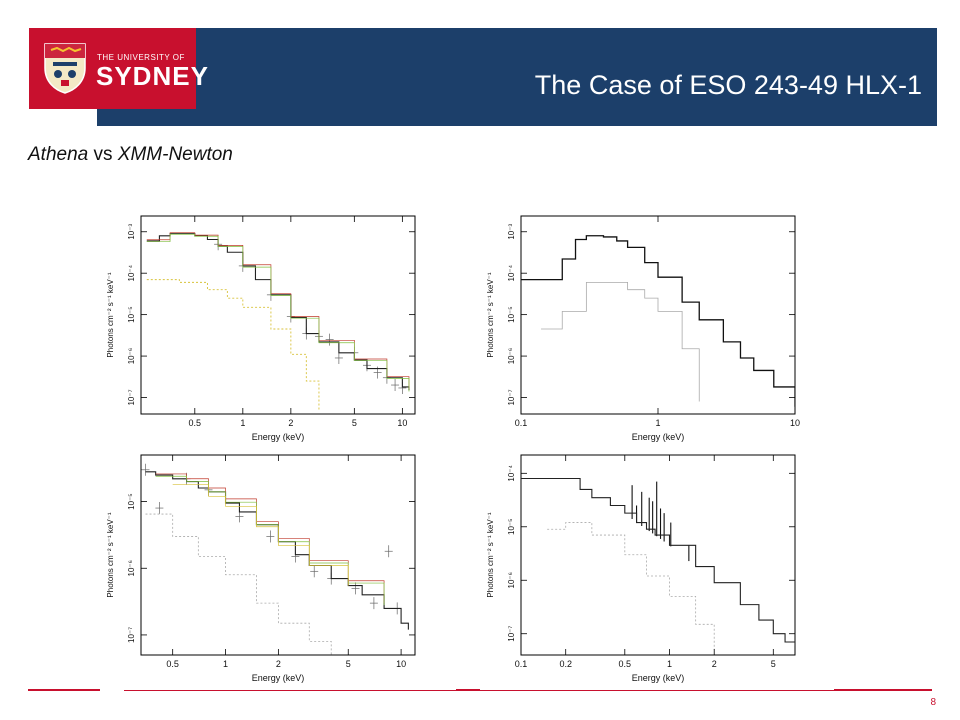 Image resolution: width=960 pixels, height=720 pixels. What do you see at coordinates (933, 702) in the screenshot?
I see `page-number: 8` at bounding box center [933, 702].